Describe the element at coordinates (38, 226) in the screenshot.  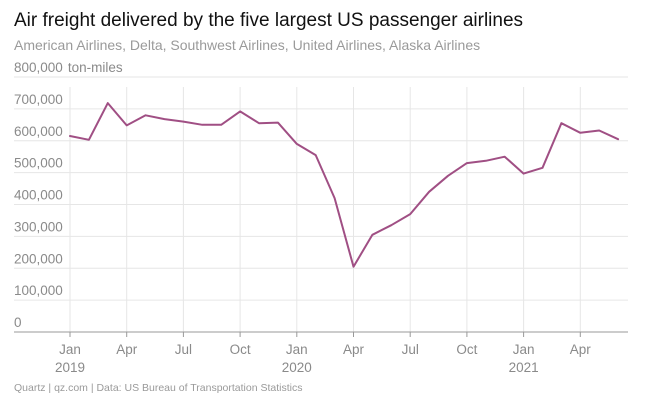
I see `y-tick-label: 300,000` at that location.